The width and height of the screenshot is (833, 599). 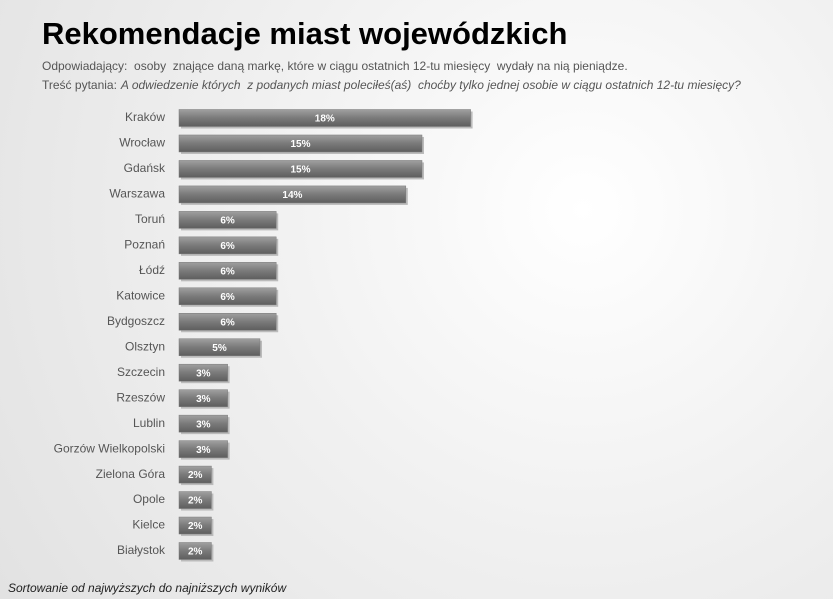 I want to click on category-label: Poznań, so click(x=144, y=245).